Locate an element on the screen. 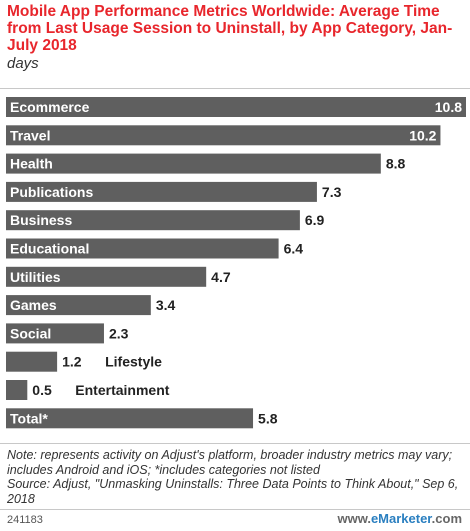  footer-divider is located at coordinates (235, 509).